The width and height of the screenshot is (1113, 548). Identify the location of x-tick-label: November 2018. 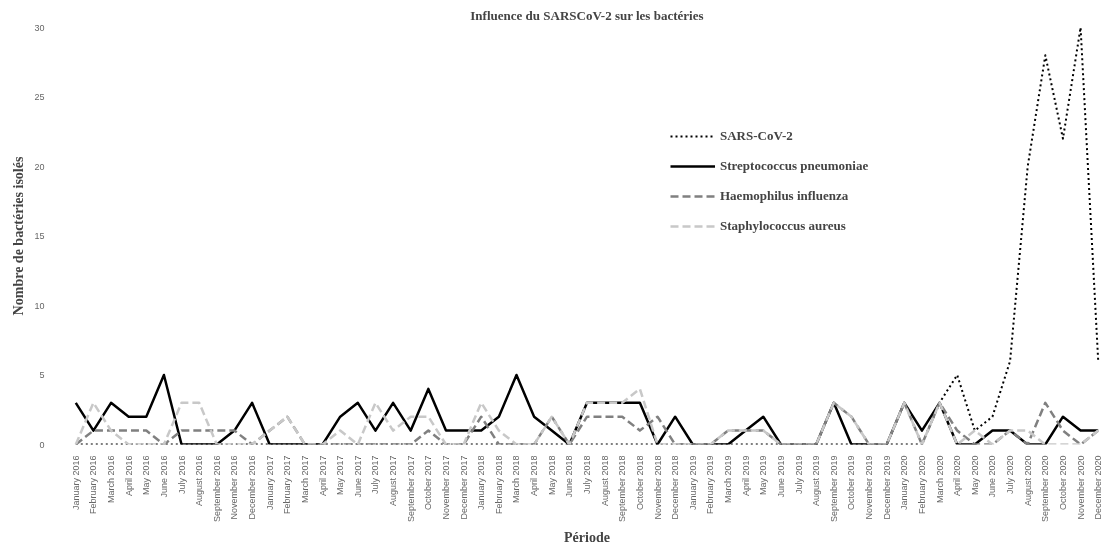
(657, 487).